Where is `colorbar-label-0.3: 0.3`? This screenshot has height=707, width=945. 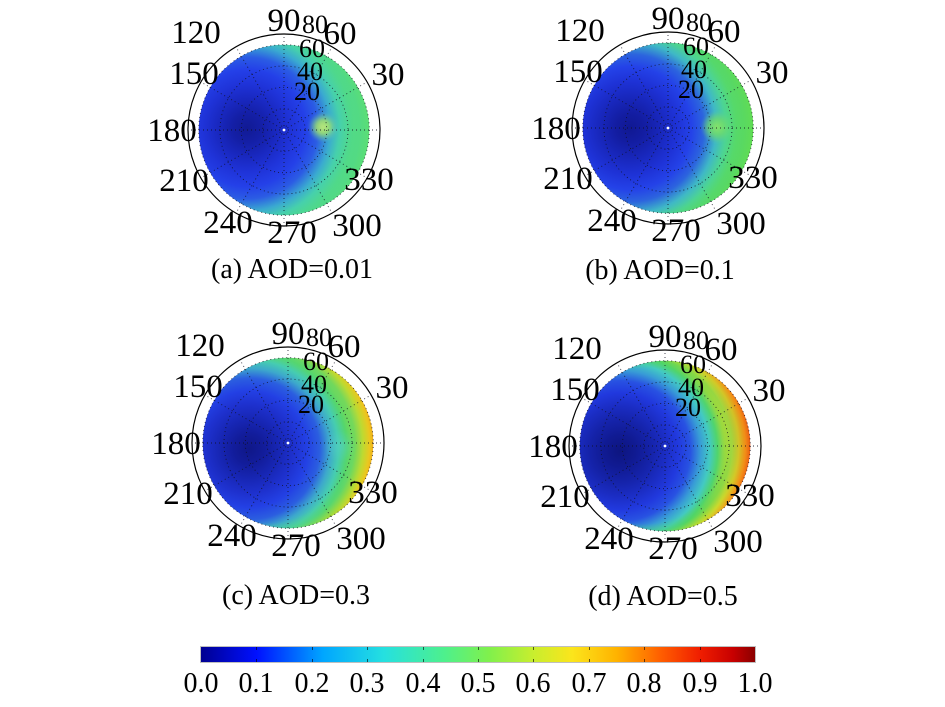
colorbar-label-0.3: 0.3 is located at coordinates (367, 683).